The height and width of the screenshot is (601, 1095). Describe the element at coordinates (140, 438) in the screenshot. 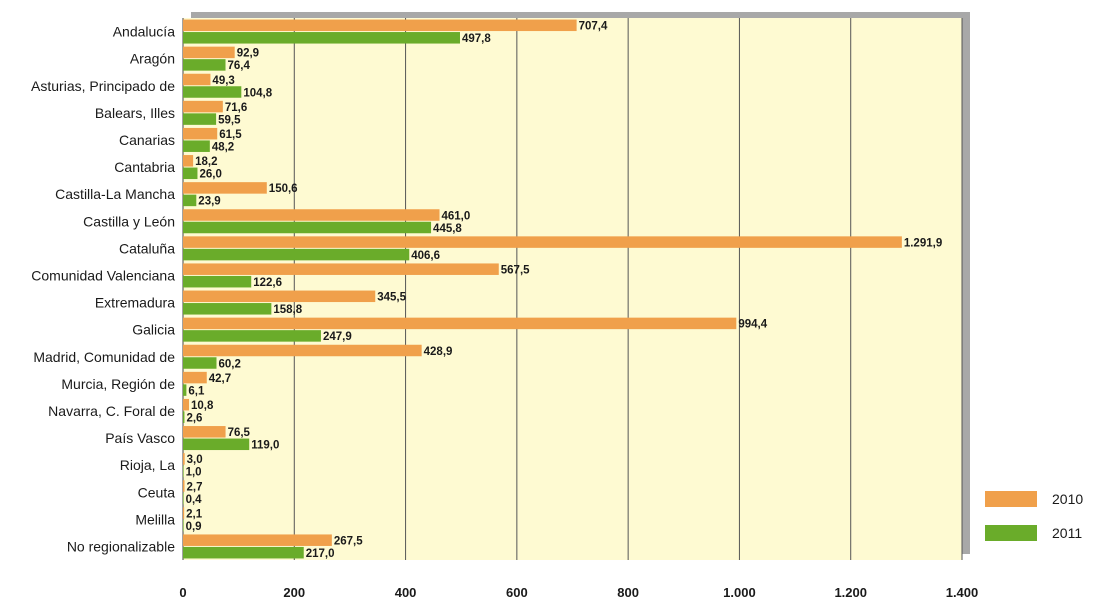

I see `category-label-pais-vasco: País Vasco` at that location.